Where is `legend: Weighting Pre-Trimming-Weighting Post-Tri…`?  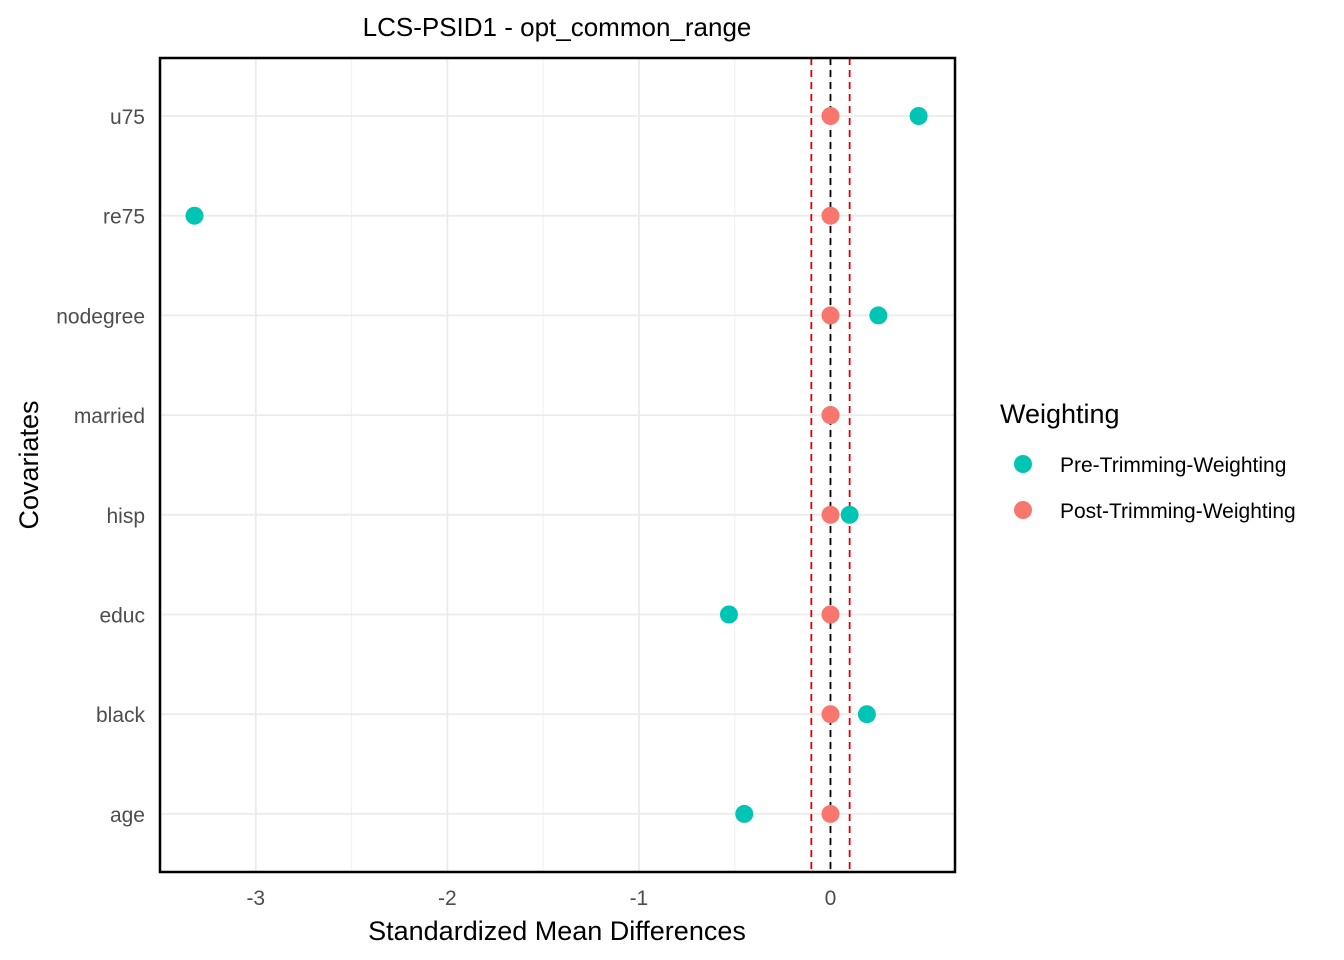
legend: Weighting Pre-Trimming-Weighting Post-Tri… is located at coordinates (1148, 461).